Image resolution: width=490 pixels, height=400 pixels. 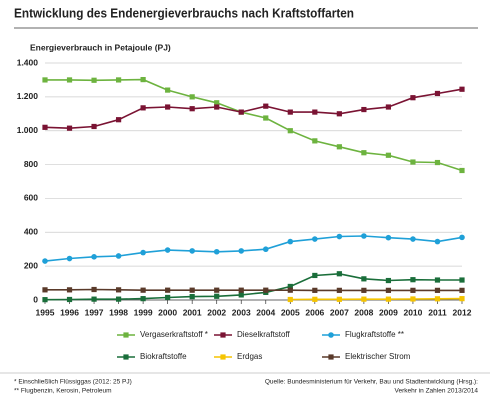 I want to click on legend-label: Erdgas, so click(x=249, y=356).